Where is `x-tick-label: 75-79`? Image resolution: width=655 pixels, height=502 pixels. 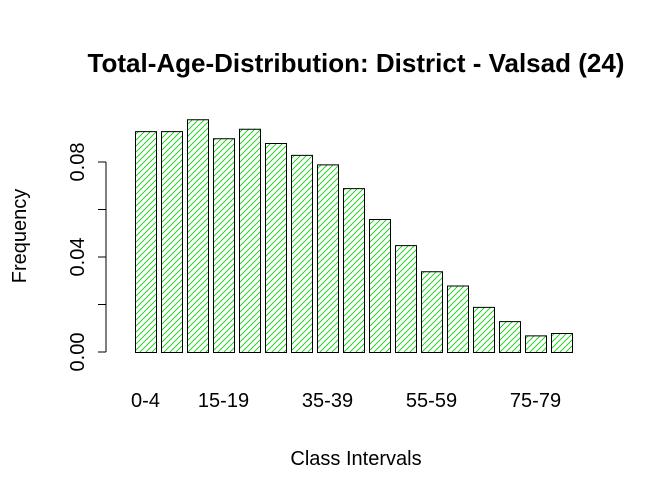 x-tick-label: 75-79 is located at coordinates (535, 401).